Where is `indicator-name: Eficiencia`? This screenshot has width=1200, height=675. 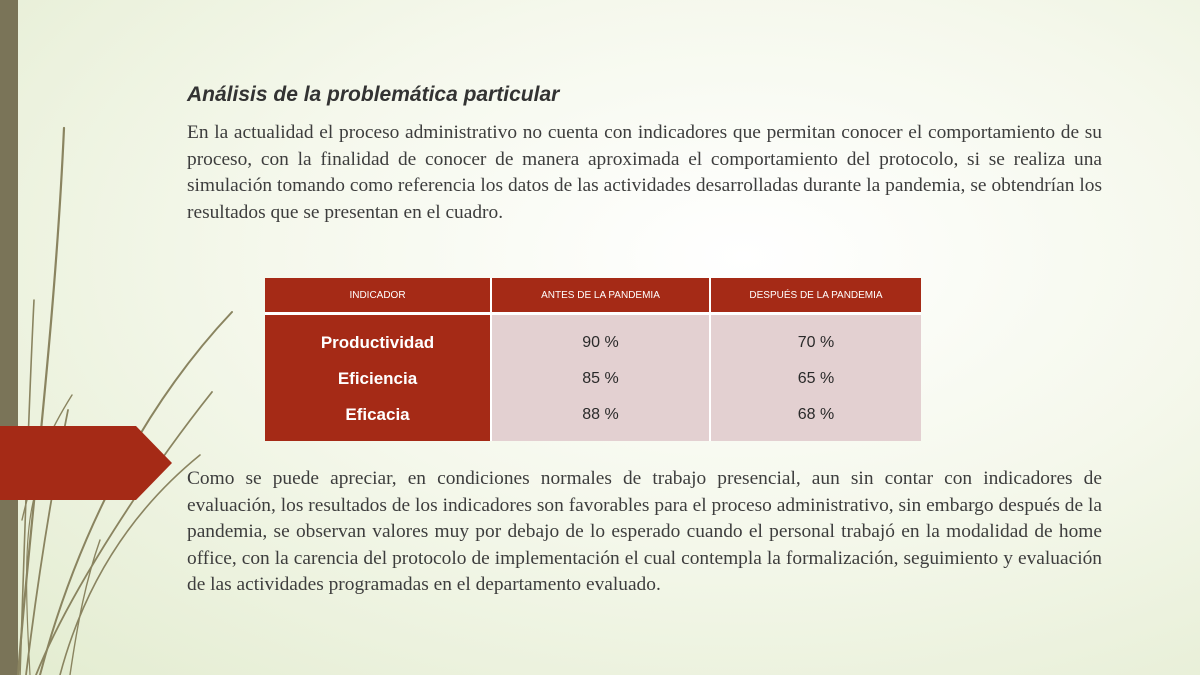 indicator-name: Eficiencia is located at coordinates (378, 379).